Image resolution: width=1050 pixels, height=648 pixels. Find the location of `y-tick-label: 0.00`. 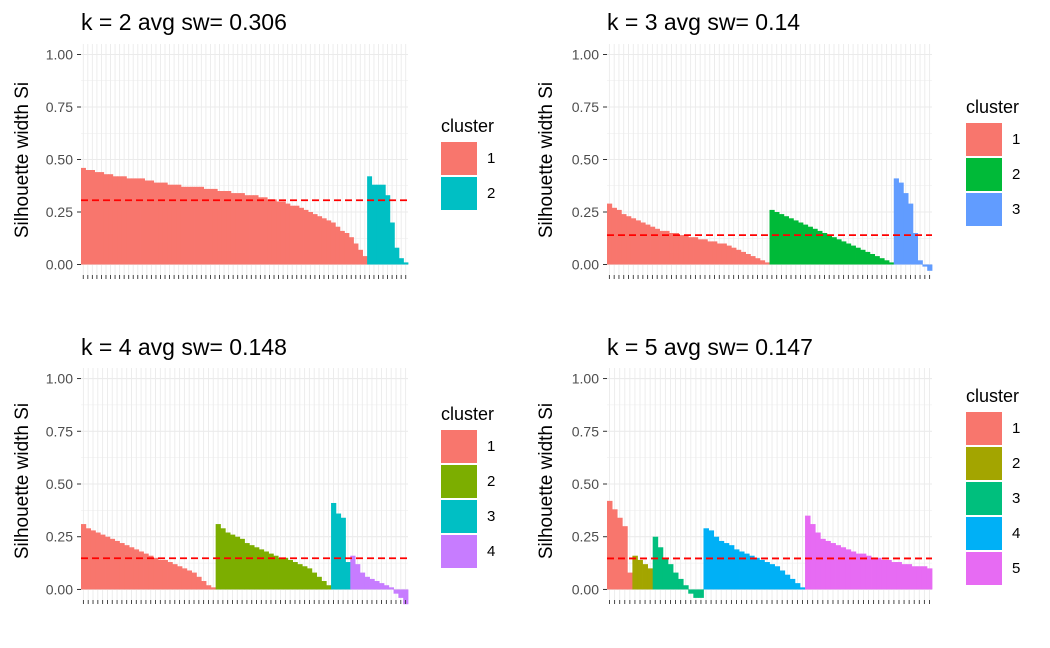

y-tick-label: 0.00 is located at coordinates (59, 265).